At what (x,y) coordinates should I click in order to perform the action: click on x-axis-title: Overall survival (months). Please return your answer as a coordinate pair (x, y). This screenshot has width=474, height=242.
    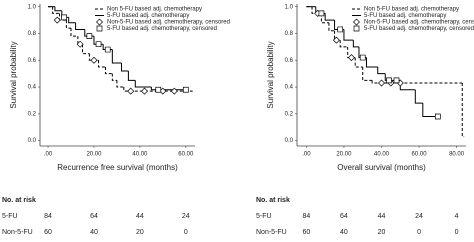
    Looking at the image, I should click on (381, 167).